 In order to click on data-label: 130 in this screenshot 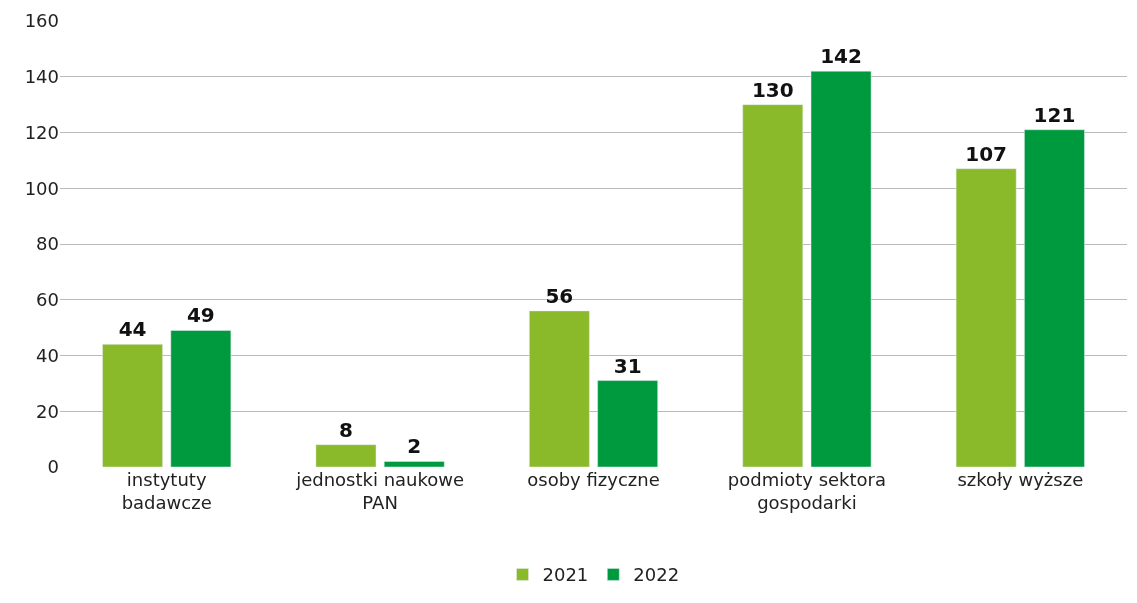, I will do `click(772, 89)`.